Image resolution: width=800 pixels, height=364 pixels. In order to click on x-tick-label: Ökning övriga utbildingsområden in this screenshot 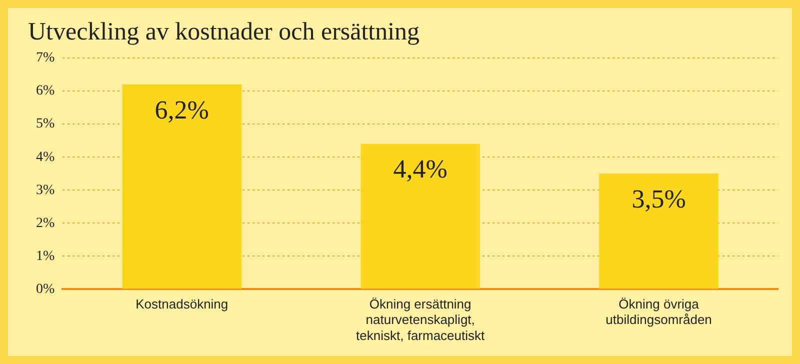, I will do `click(659, 312)`.